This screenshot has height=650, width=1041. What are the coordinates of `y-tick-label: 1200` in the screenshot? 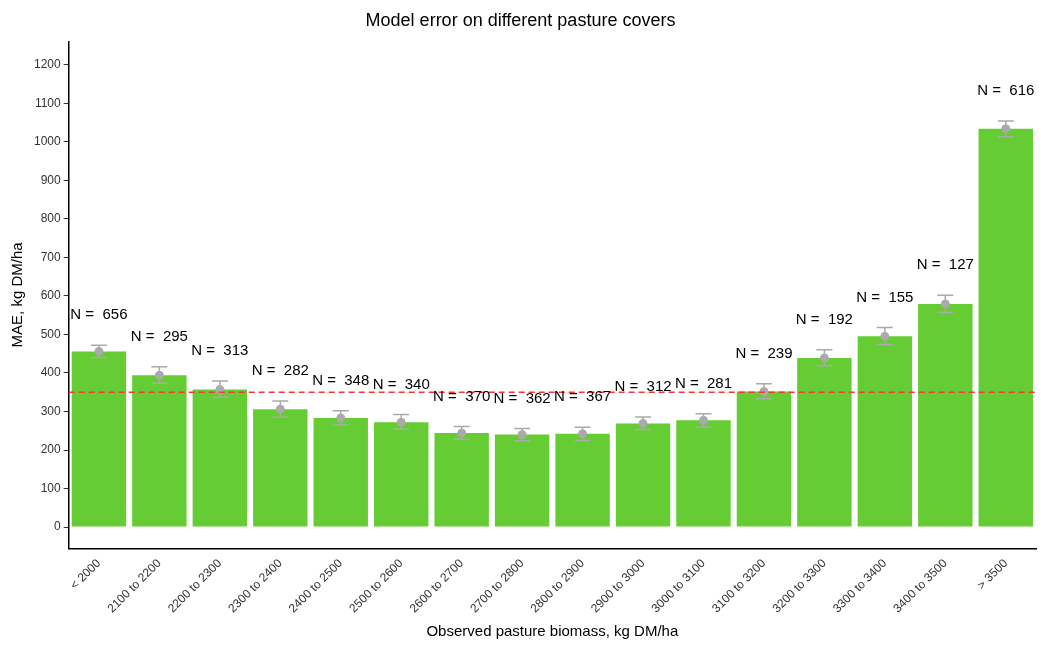 It's located at (47, 64).